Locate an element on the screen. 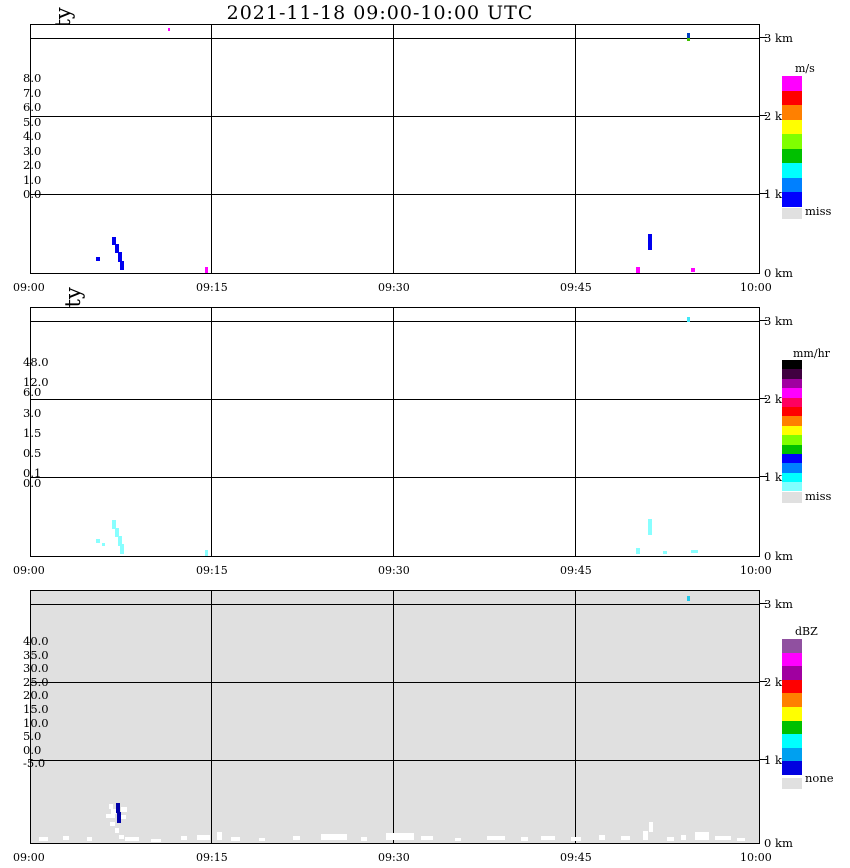 The image size is (850, 868). x-tick-label-0930: 09:30 is located at coordinates (394, 570).